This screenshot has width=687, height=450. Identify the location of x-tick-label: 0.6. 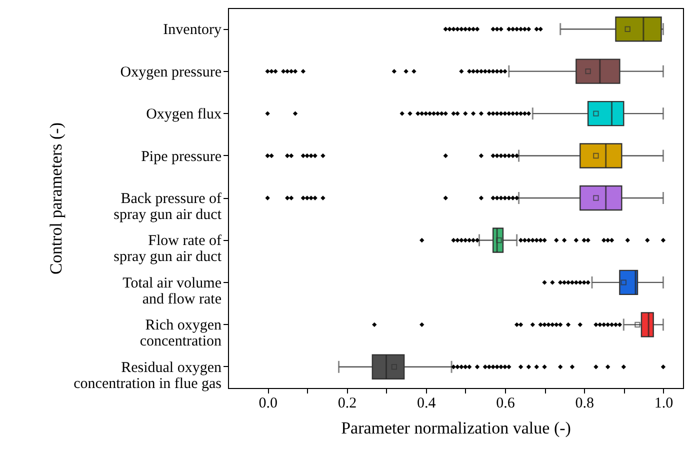
(506, 404).